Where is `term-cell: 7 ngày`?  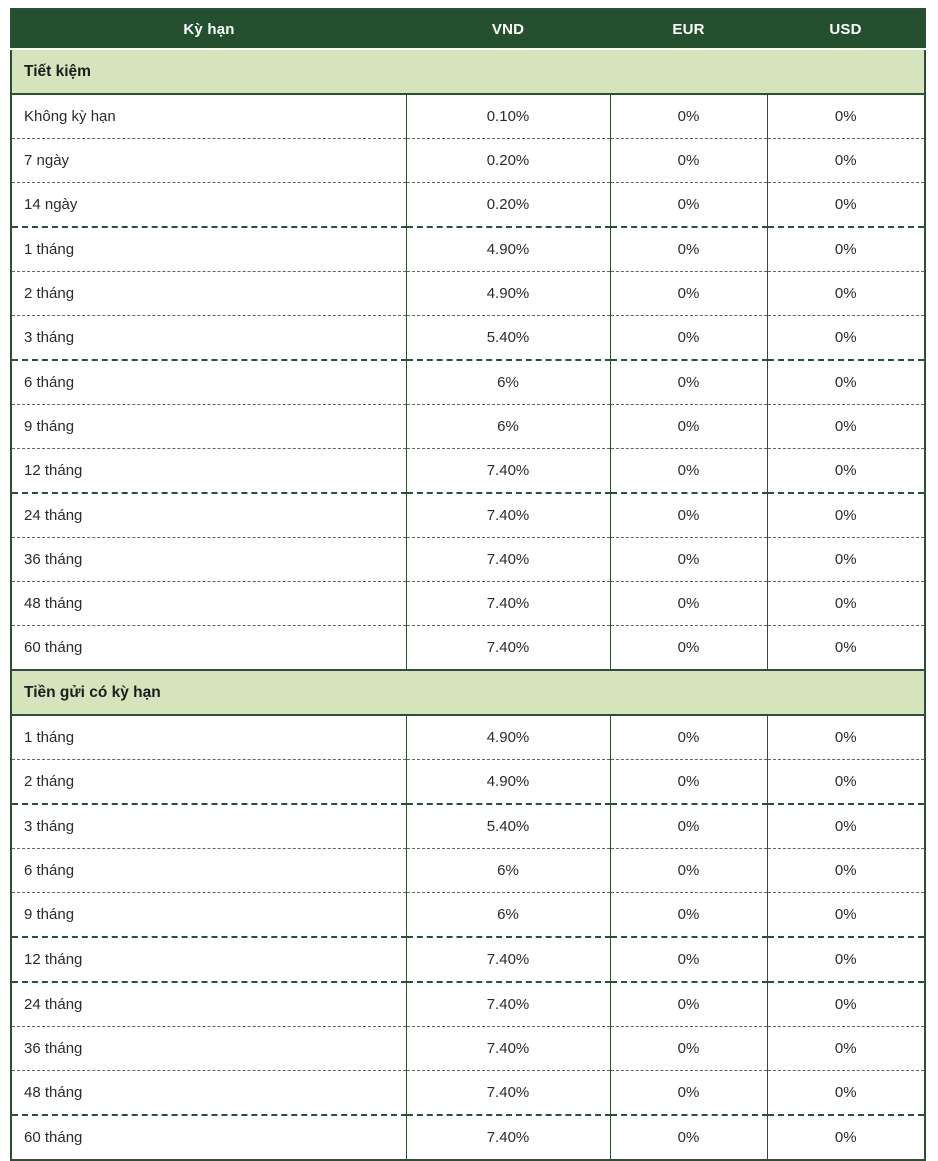 term-cell: 7 ngày is located at coordinates (208, 160).